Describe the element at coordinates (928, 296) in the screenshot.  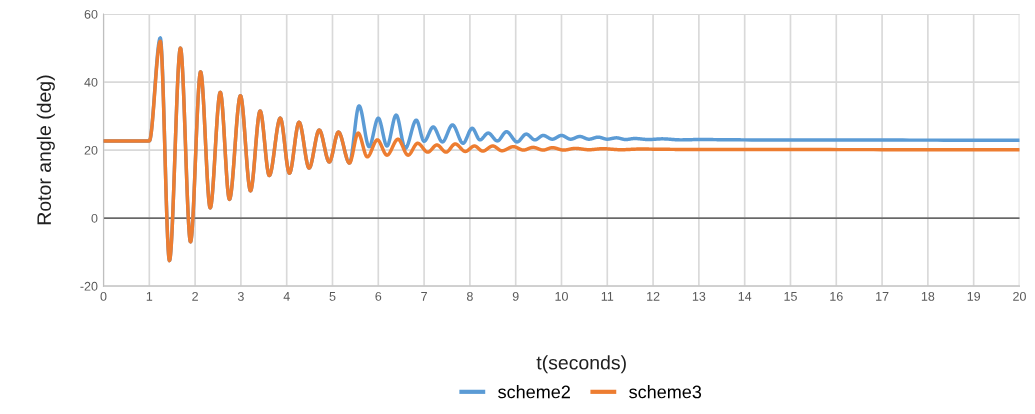
I see `x-tick-label: 18` at that location.